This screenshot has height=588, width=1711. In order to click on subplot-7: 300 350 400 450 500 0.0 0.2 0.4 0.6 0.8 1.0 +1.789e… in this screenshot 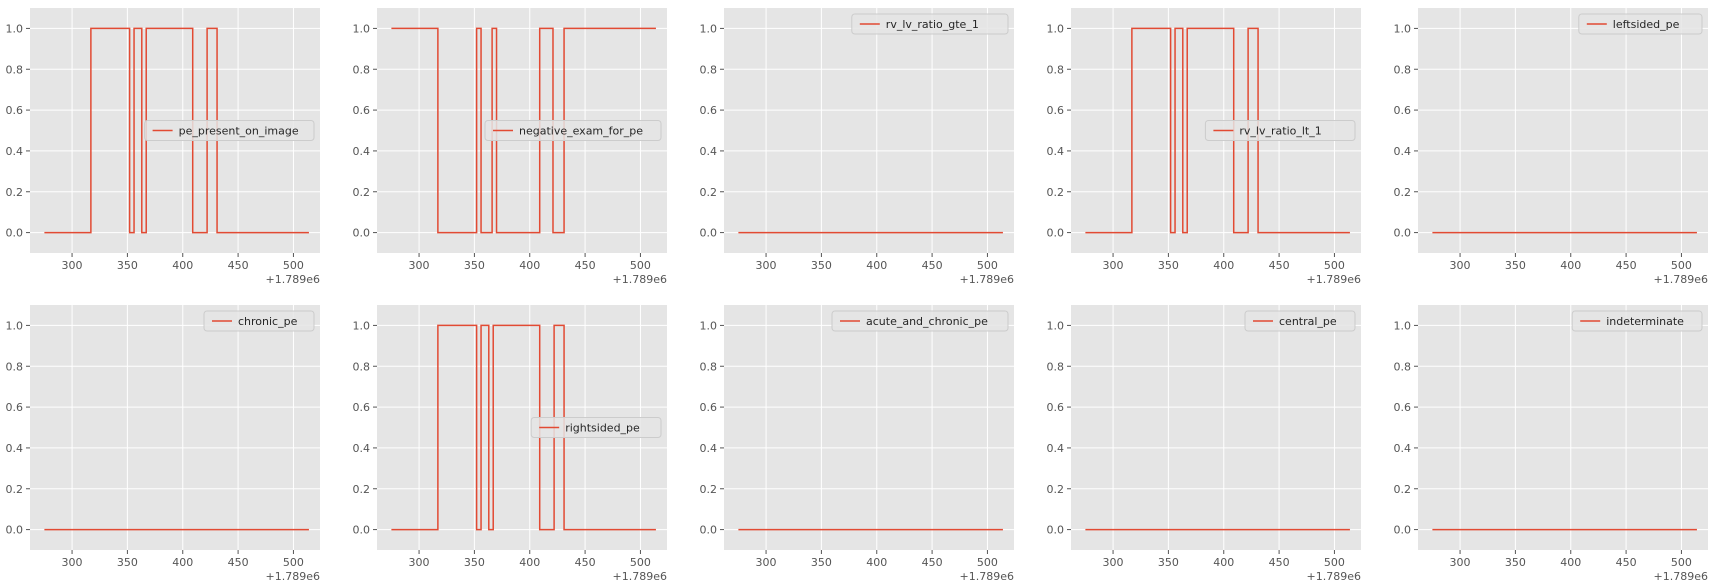, I will do `click(510, 444)`.